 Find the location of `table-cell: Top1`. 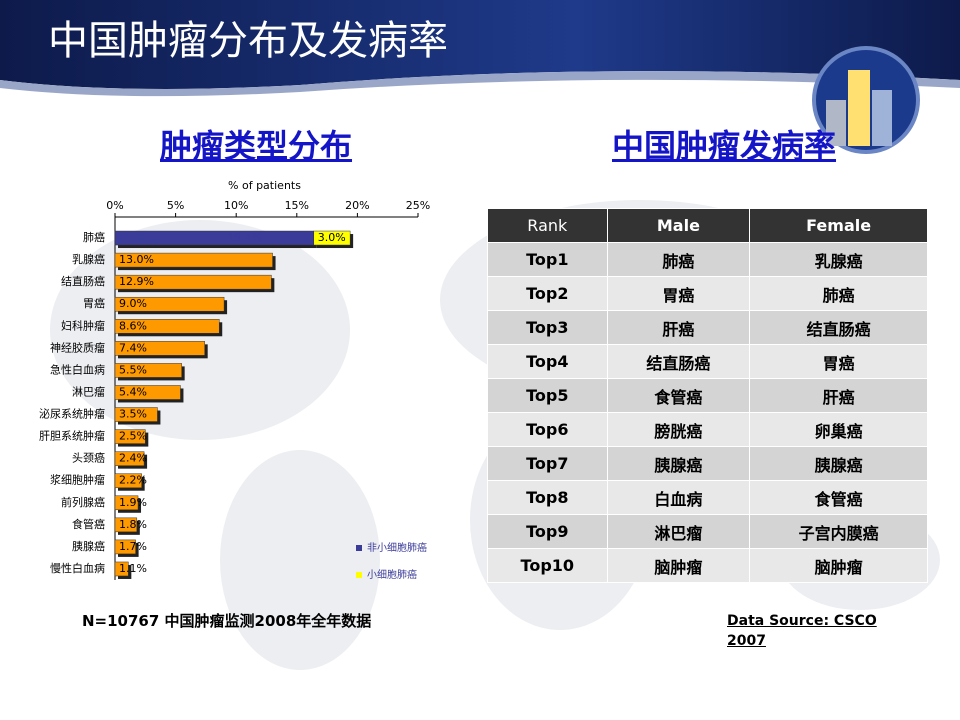

table-cell: Top1 is located at coordinates (547, 259).